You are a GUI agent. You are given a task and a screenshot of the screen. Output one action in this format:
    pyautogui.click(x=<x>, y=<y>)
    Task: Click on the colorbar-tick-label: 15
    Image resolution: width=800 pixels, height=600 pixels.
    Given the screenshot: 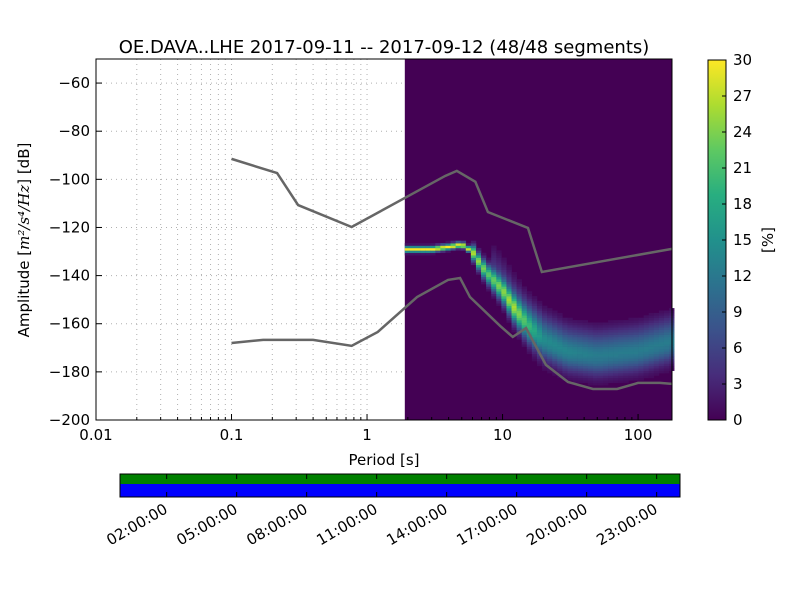 What is the action you would take?
    pyautogui.click(x=742, y=240)
    